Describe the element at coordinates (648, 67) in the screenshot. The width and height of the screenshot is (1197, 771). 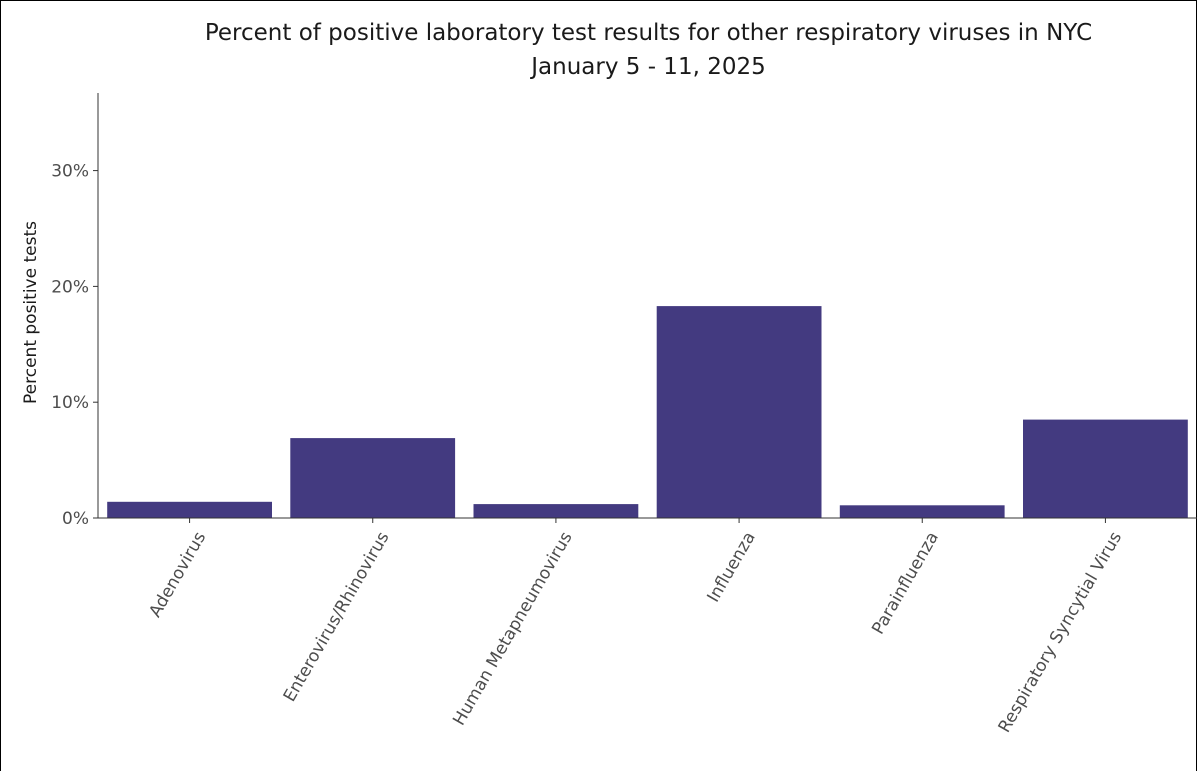
I see `chart-subtitle: January 5 - 11, 2025` at that location.